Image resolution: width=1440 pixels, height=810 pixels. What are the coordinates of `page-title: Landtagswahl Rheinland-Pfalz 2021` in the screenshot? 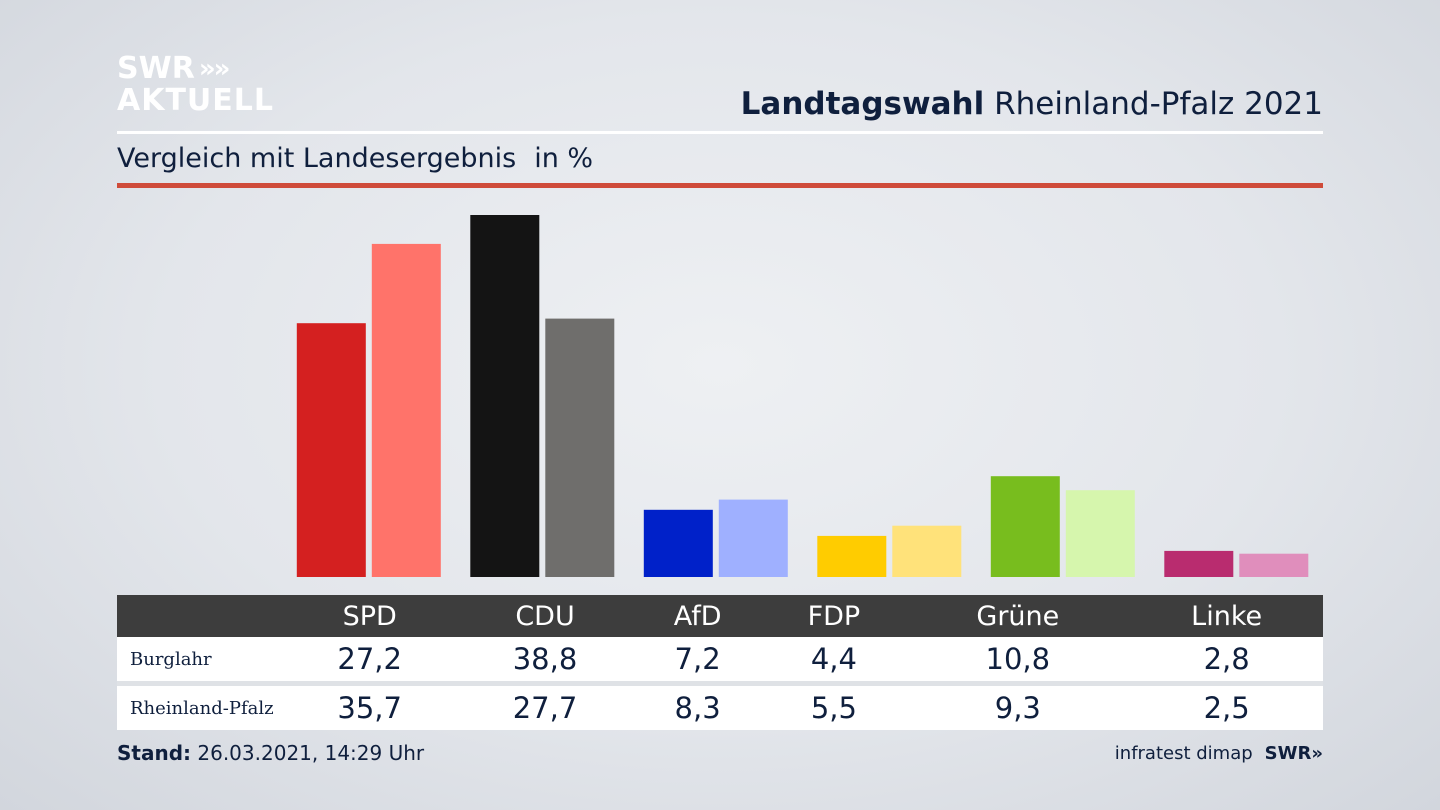 It's located at (1032, 104).